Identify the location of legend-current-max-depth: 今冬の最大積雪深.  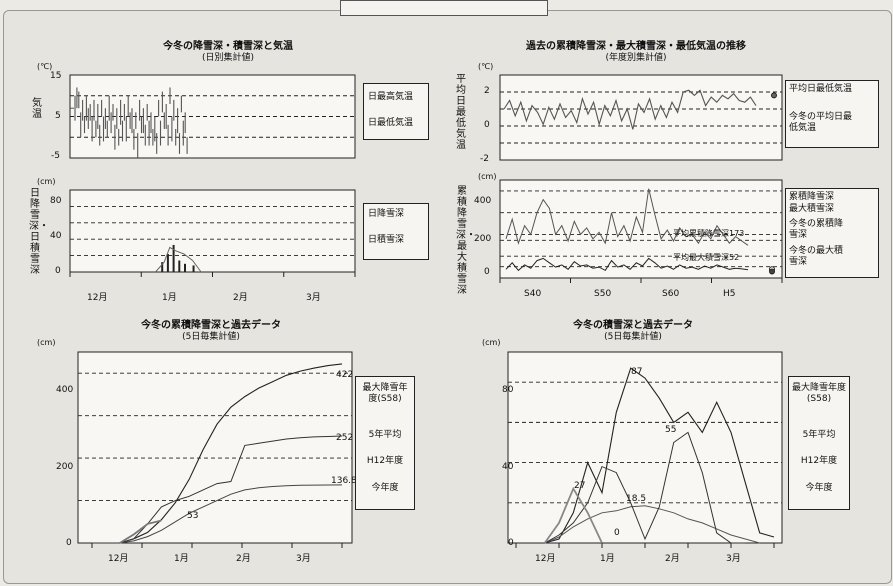
(816, 256).